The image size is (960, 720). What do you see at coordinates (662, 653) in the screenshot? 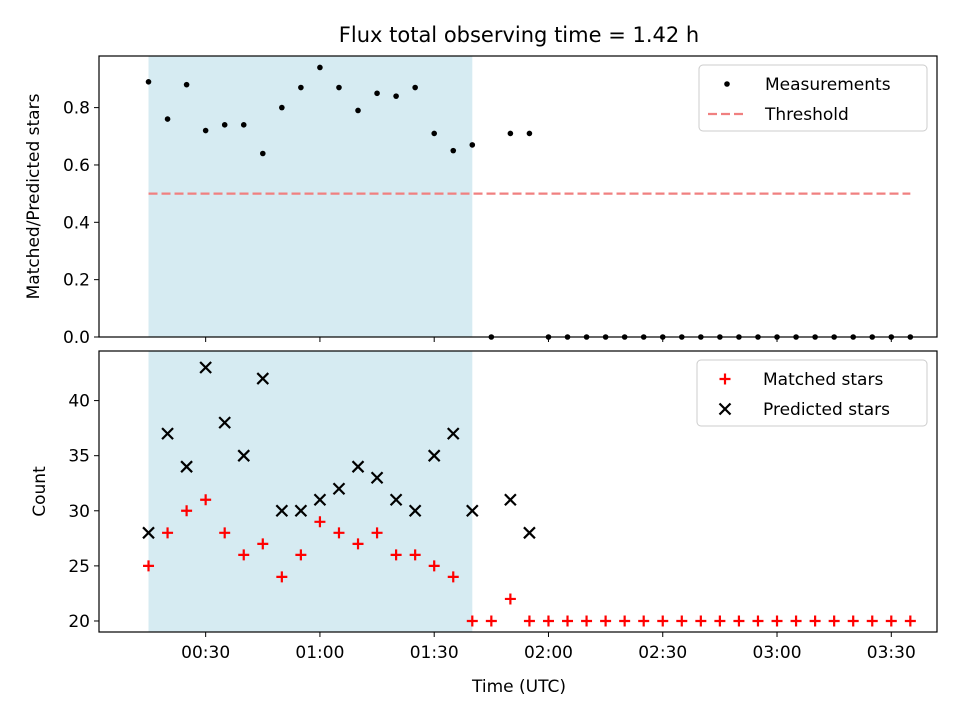
I see `x-tick-label: 02:30` at bounding box center [662, 653].